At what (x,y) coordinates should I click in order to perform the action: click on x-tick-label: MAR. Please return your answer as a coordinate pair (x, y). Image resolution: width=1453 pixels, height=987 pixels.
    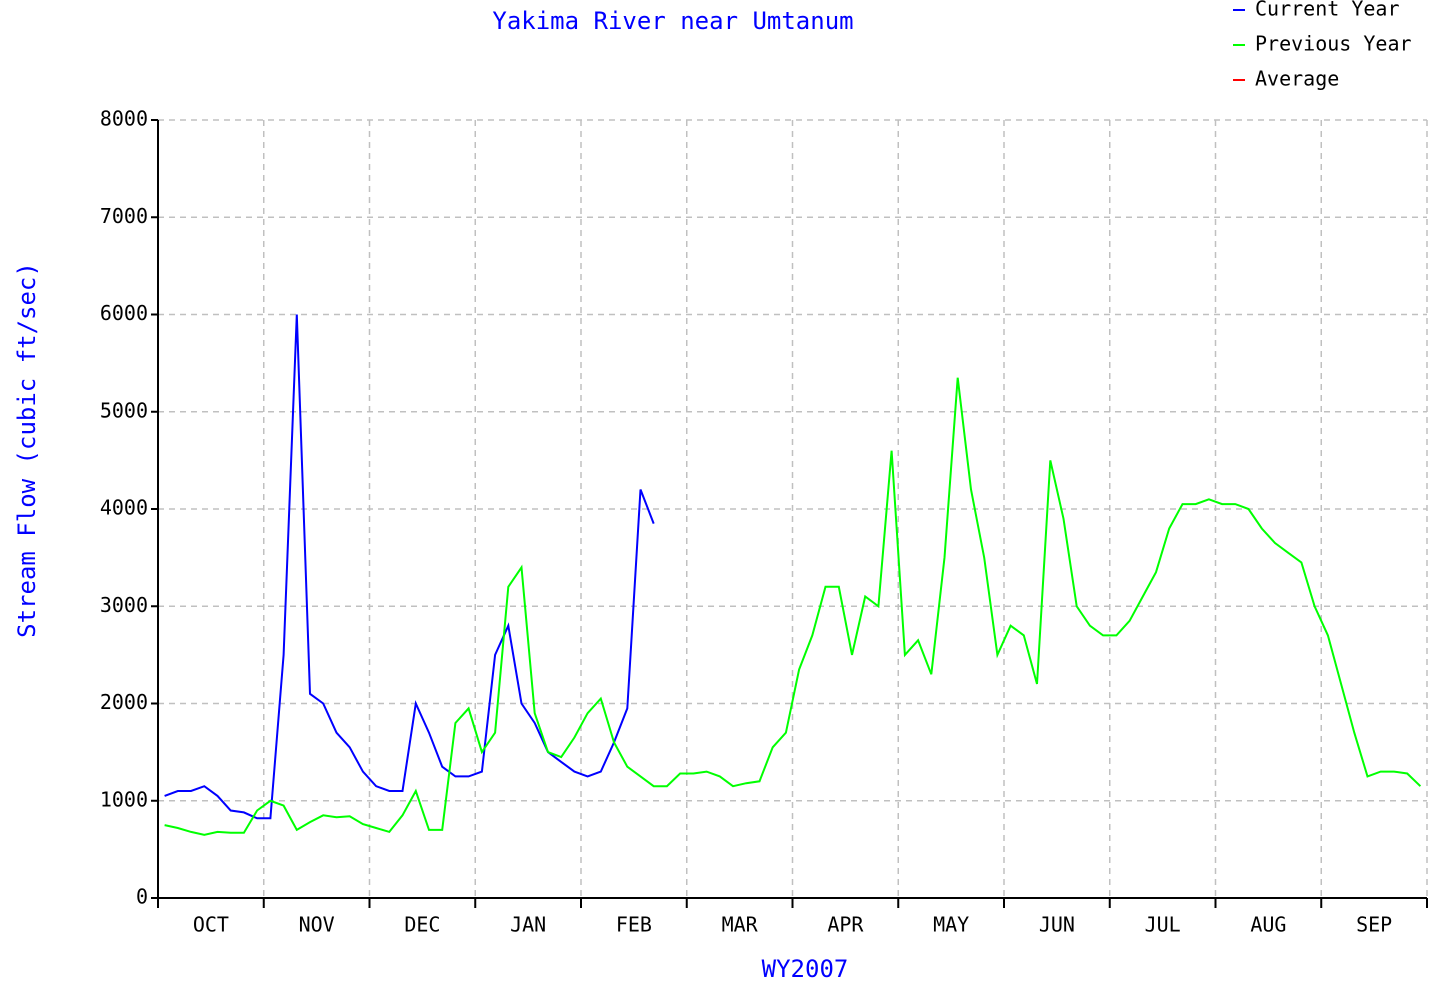
    Looking at the image, I should click on (740, 925).